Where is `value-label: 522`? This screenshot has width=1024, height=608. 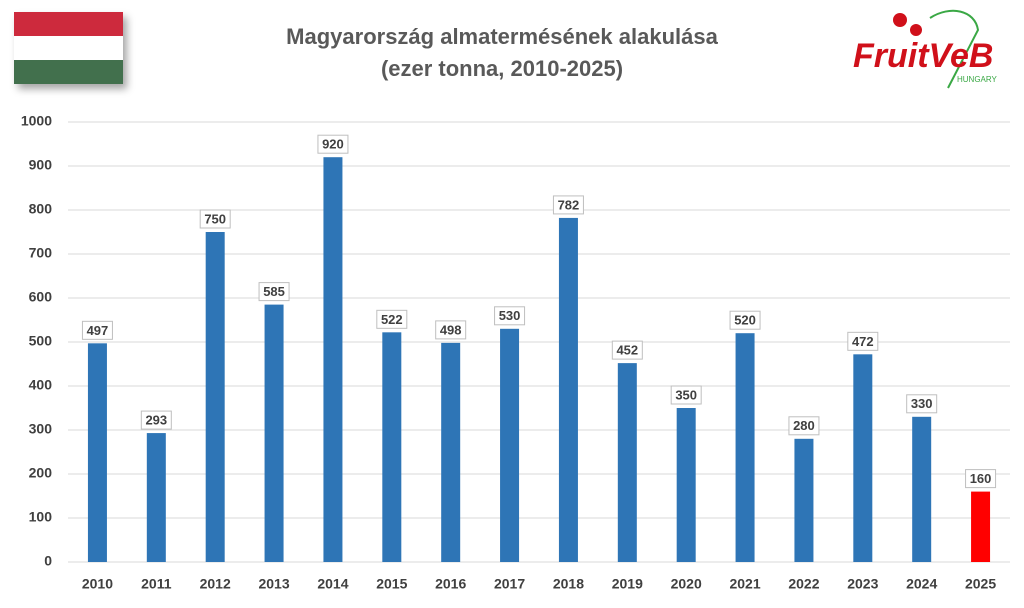 value-label: 522 is located at coordinates (392, 319).